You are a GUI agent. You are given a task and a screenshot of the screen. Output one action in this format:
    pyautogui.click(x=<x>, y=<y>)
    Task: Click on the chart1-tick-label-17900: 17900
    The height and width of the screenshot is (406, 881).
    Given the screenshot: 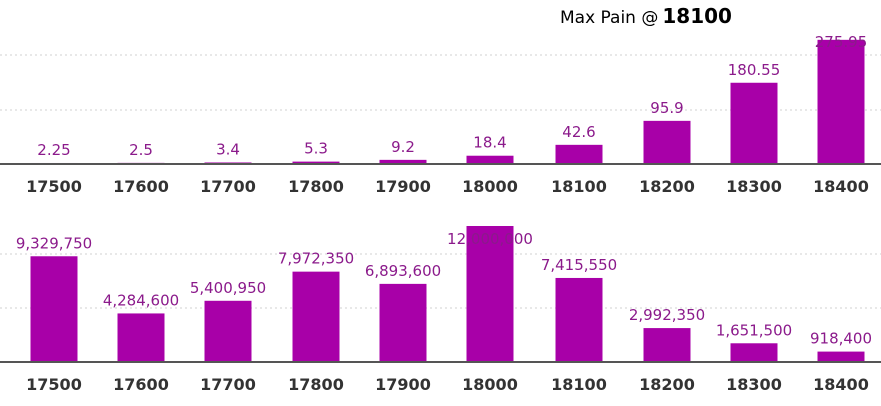 What is the action you would take?
    pyautogui.click(x=403, y=186)
    